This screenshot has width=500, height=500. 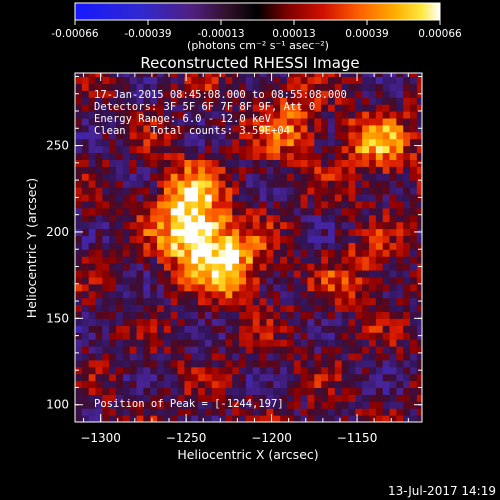 I want to click on footer-timestamp: 13-Jul-2017 14:19, so click(x=442, y=491).